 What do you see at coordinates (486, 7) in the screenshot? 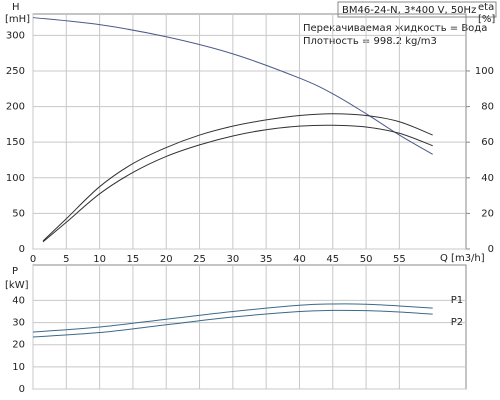
I see `y2-axis-label: eta` at bounding box center [486, 7].